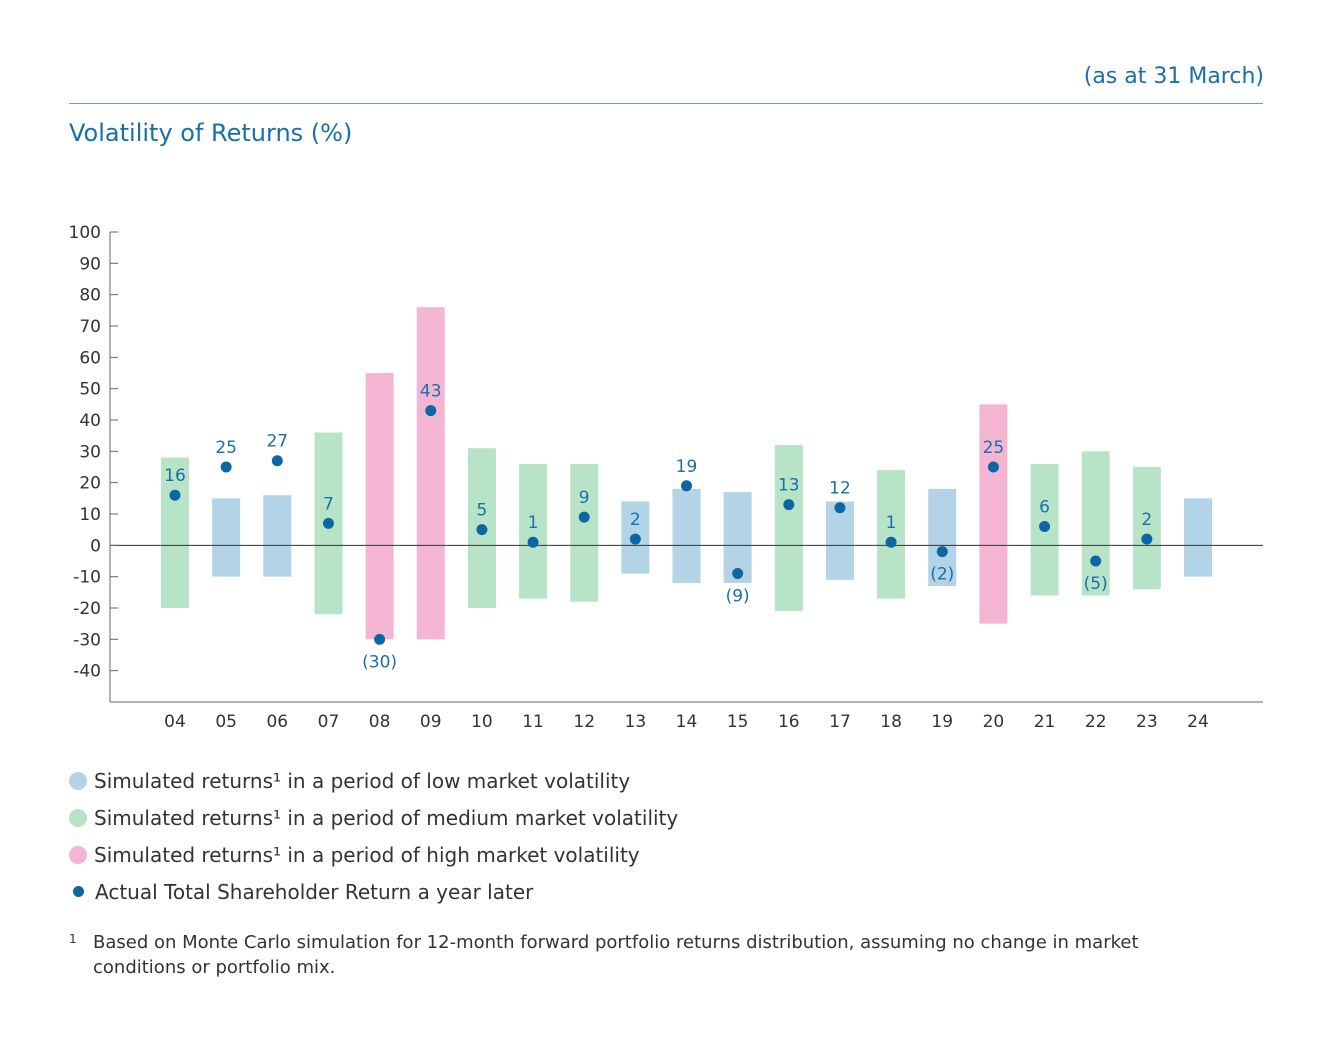  What do you see at coordinates (482, 722) in the screenshot?
I see `x-tick-label: 10` at bounding box center [482, 722].